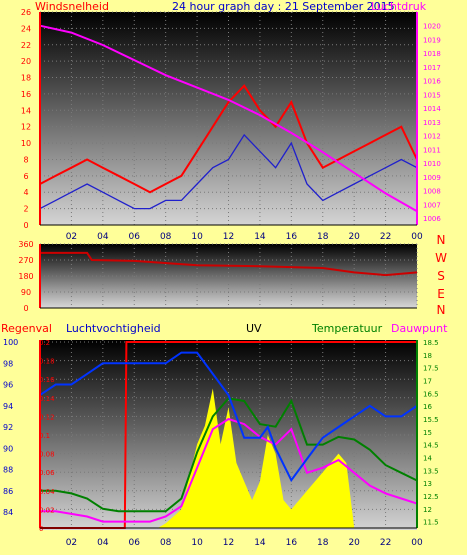 This screenshot has width=467, height=555. Describe the element at coordinates (431, 497) in the screenshot. I see `temperature-tick-label: 12.5` at that location.